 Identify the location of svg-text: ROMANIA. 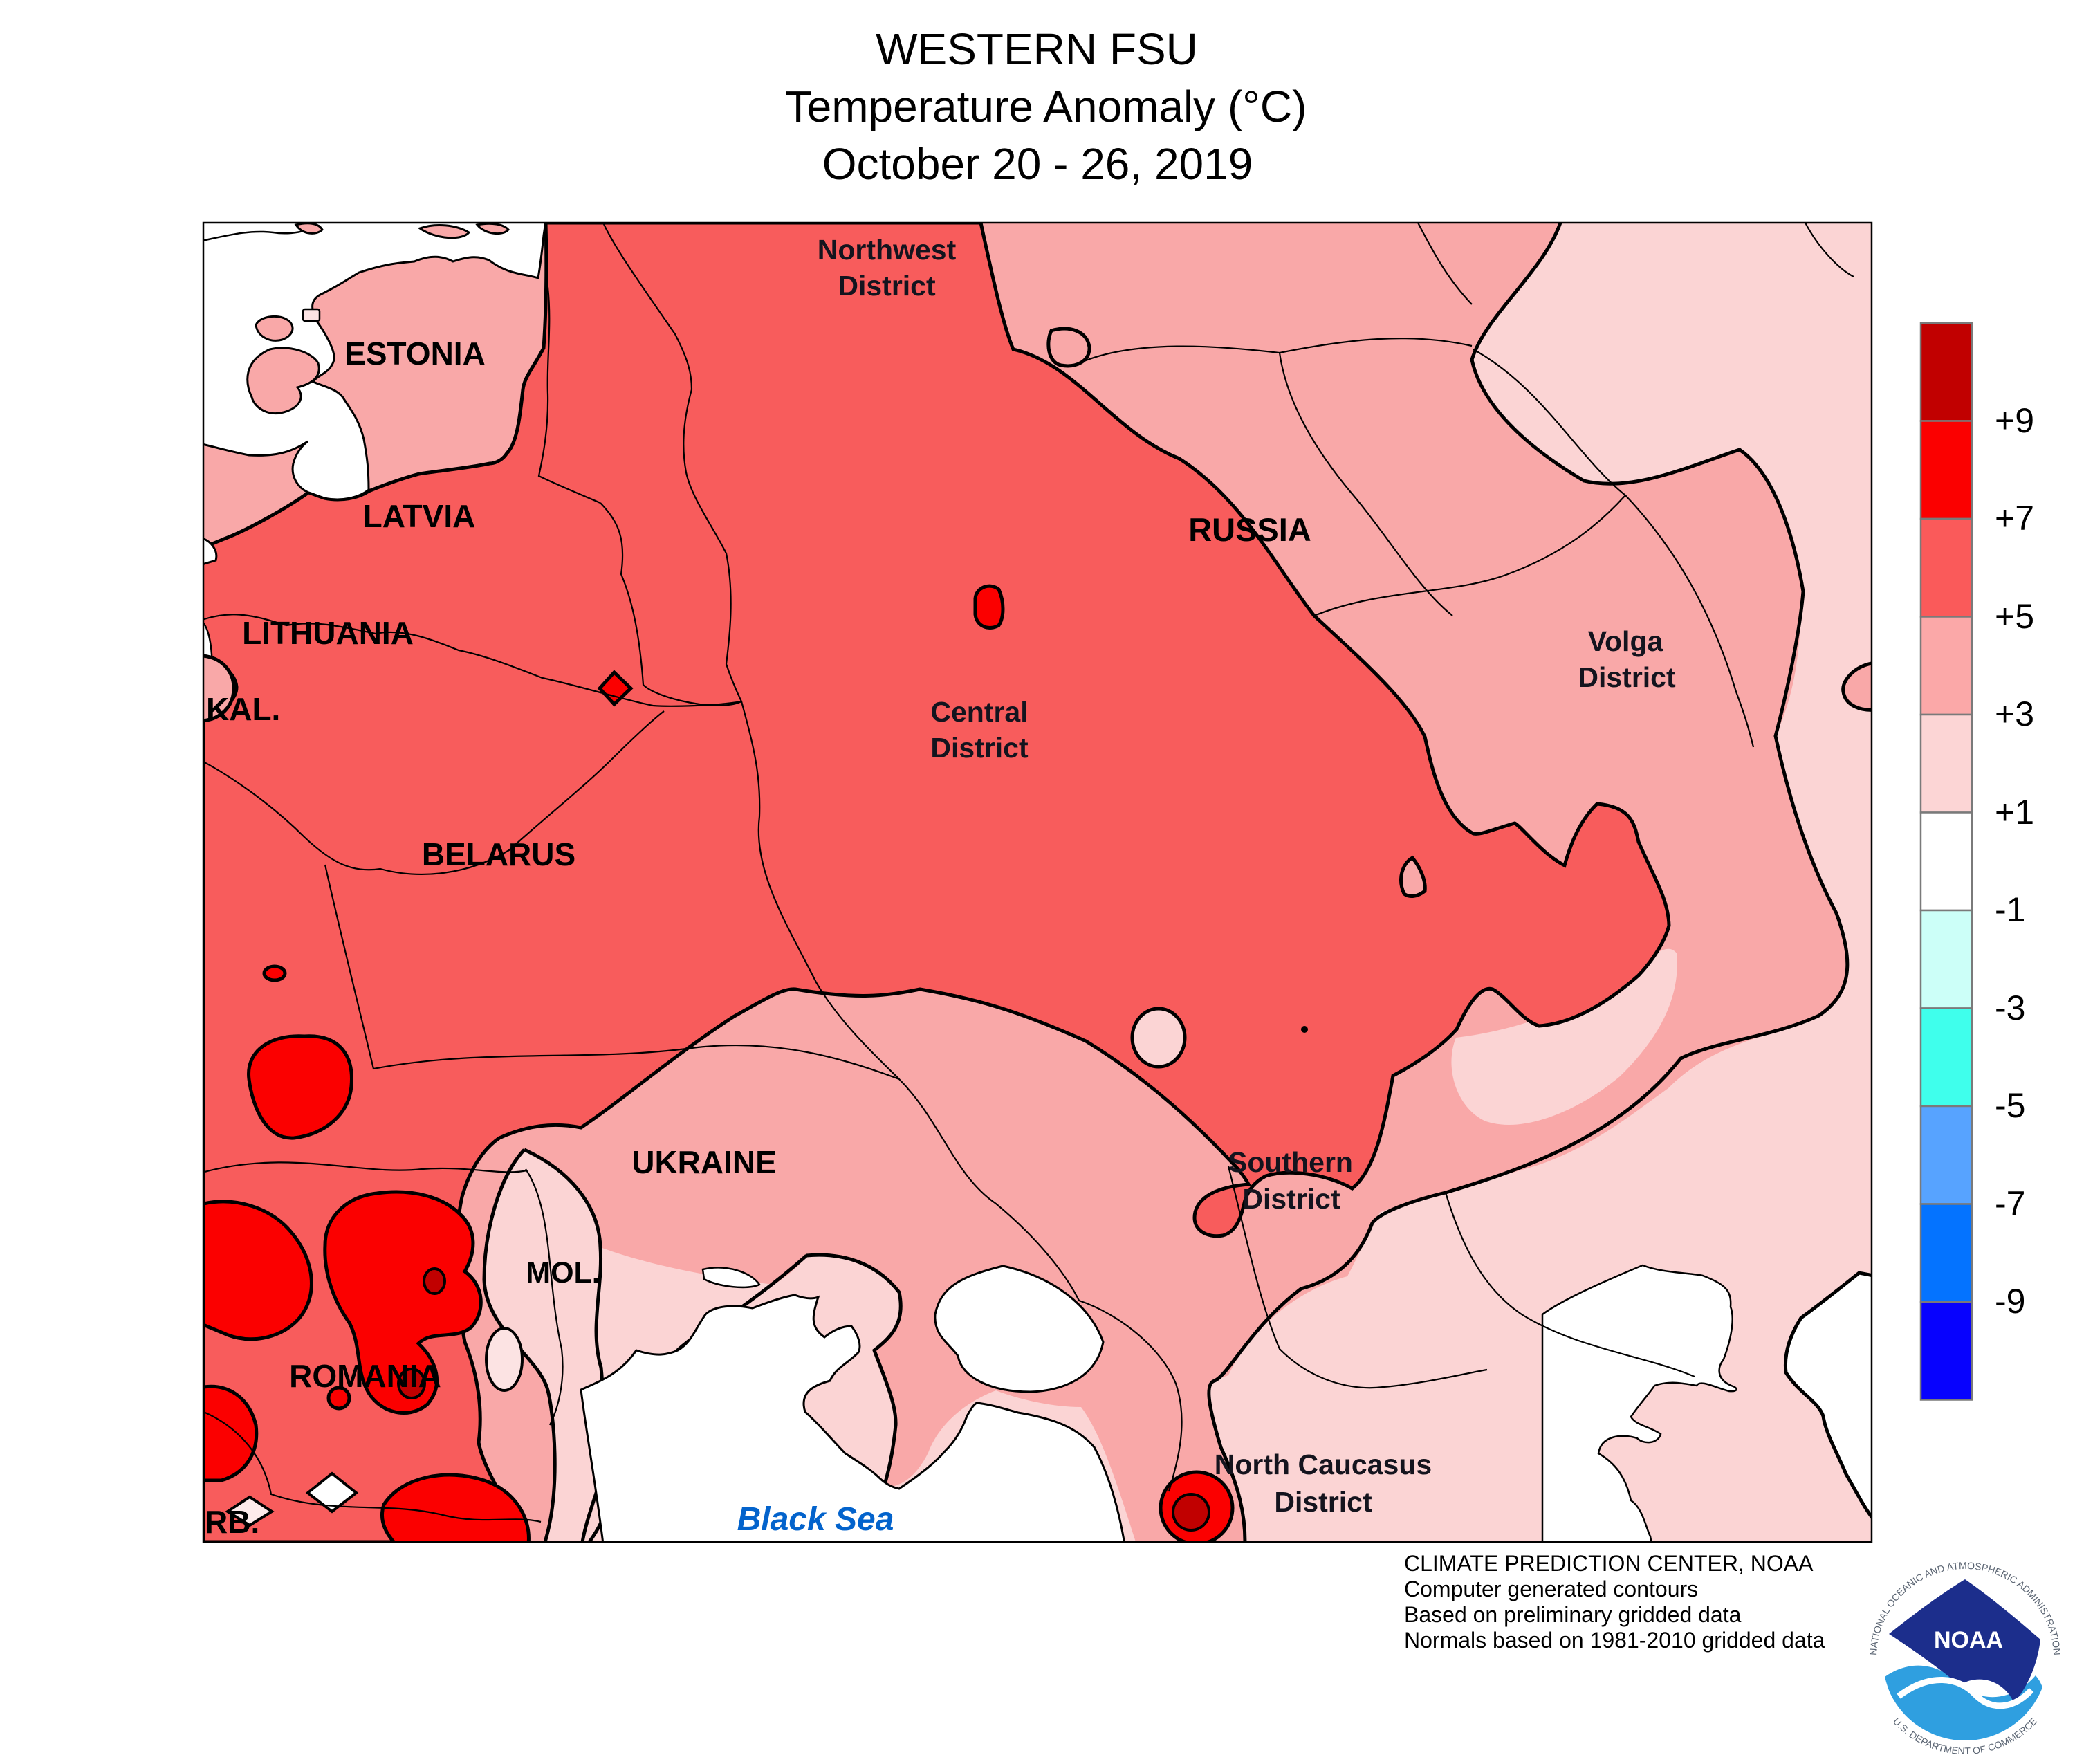
(365, 1376).